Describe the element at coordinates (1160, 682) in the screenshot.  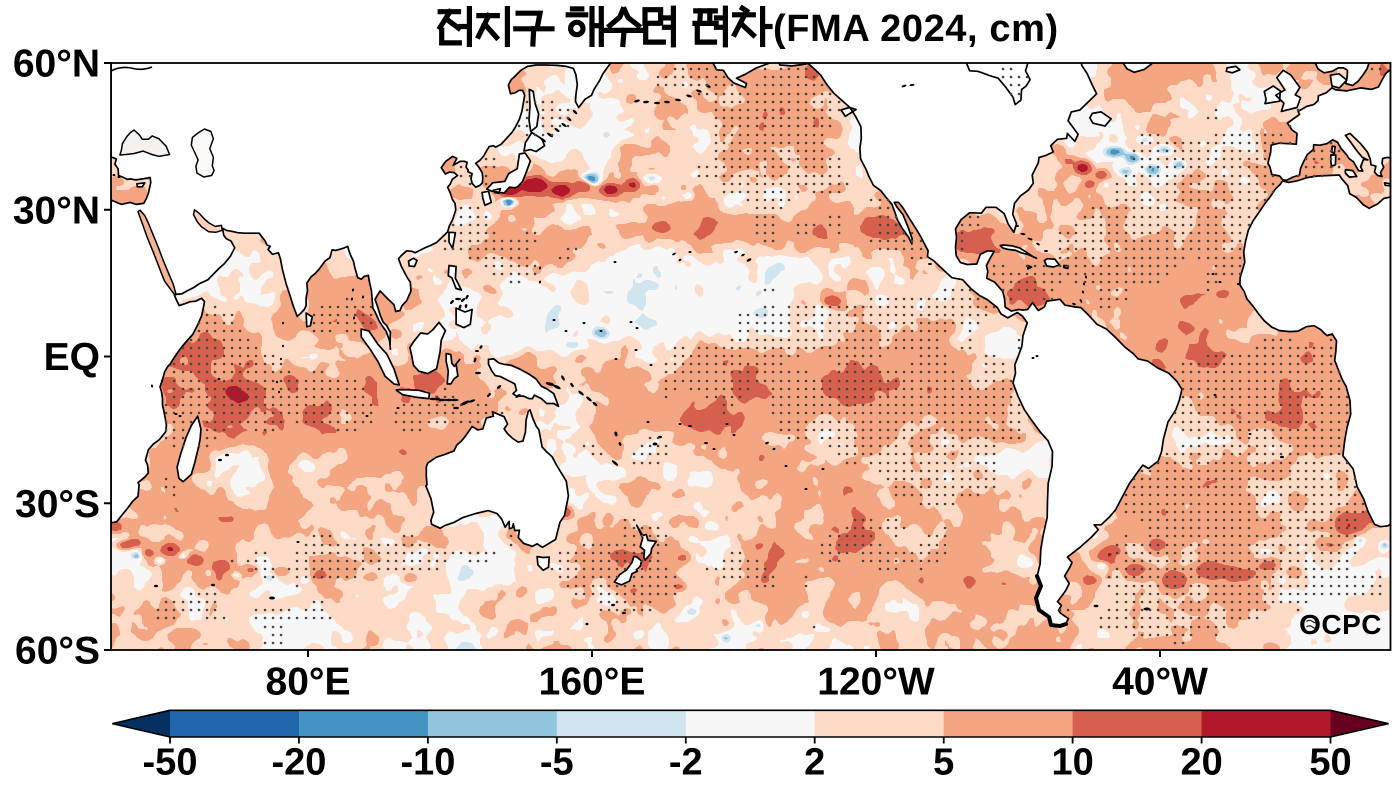
I see `svg-text: 40°W` at that location.